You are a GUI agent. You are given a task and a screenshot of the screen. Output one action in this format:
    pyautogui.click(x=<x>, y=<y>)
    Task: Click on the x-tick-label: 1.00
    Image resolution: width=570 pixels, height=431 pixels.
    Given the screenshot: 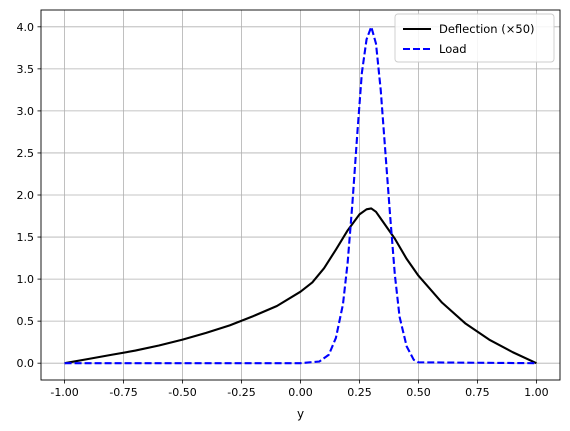 What is the action you would take?
    pyautogui.click(x=536, y=392)
    